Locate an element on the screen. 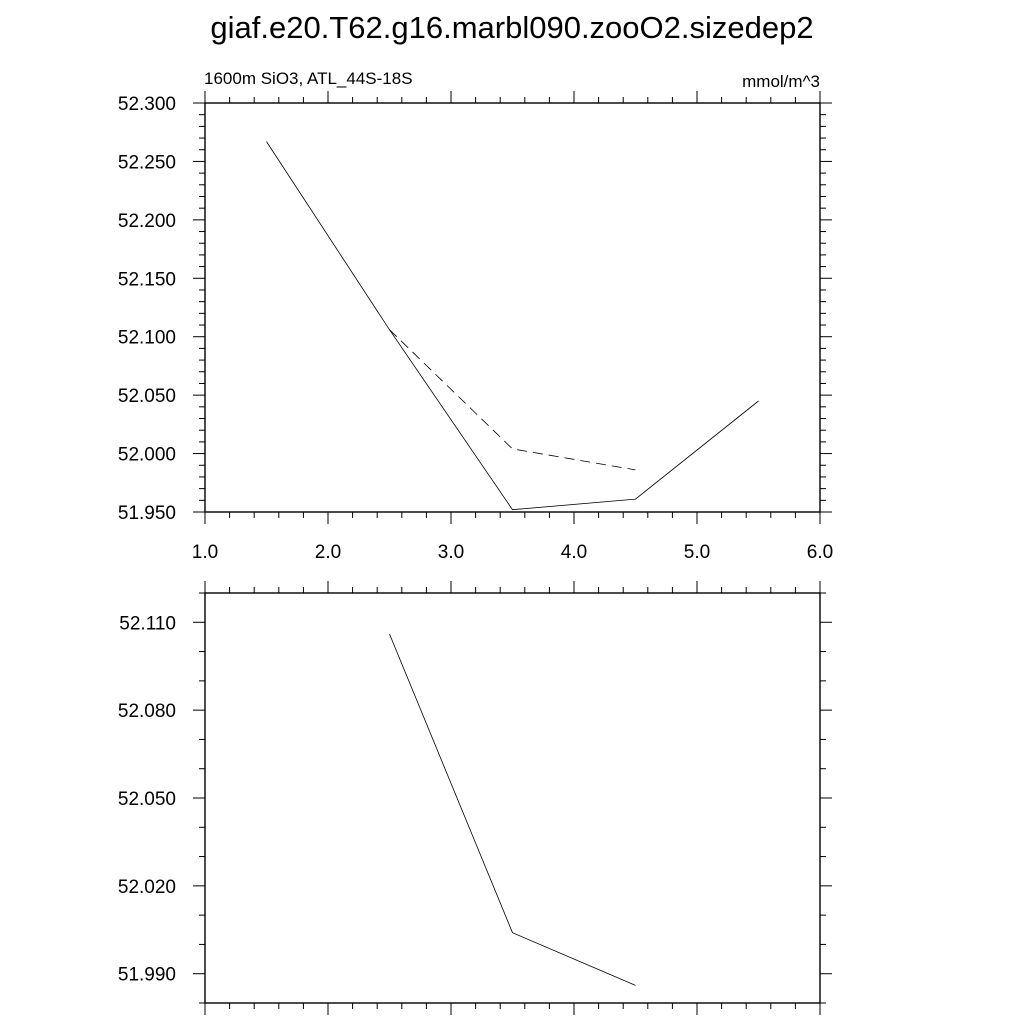 This screenshot has width=1024, height=1024. y-tick-label: 52.200 is located at coordinates (147, 221).